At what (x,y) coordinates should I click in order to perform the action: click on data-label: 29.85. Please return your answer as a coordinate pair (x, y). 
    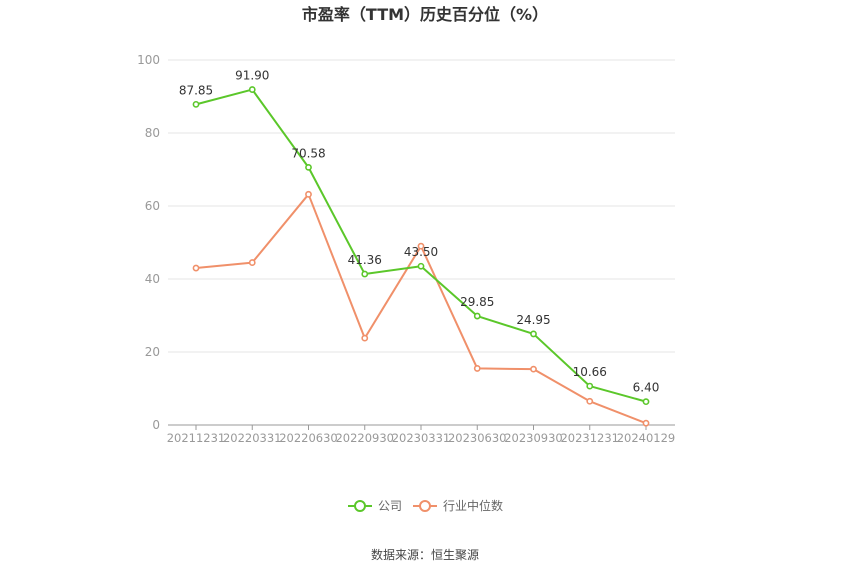
    Looking at the image, I should click on (477, 302).